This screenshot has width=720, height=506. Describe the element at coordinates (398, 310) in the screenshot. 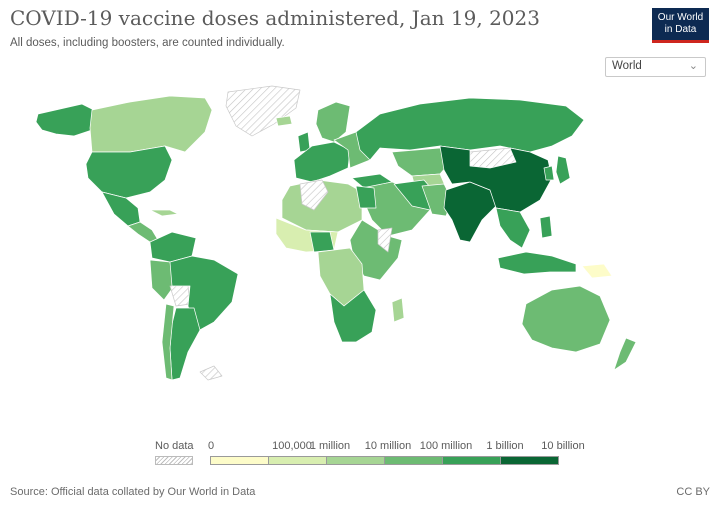

I see `region-madagascar` at that location.